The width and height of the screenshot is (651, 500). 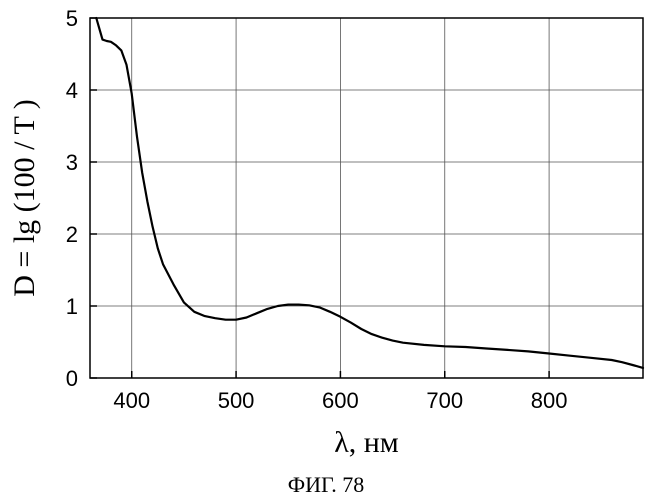 What do you see at coordinates (326, 484) in the screenshot?
I see `figure-caption: ФИГ. 78` at bounding box center [326, 484].